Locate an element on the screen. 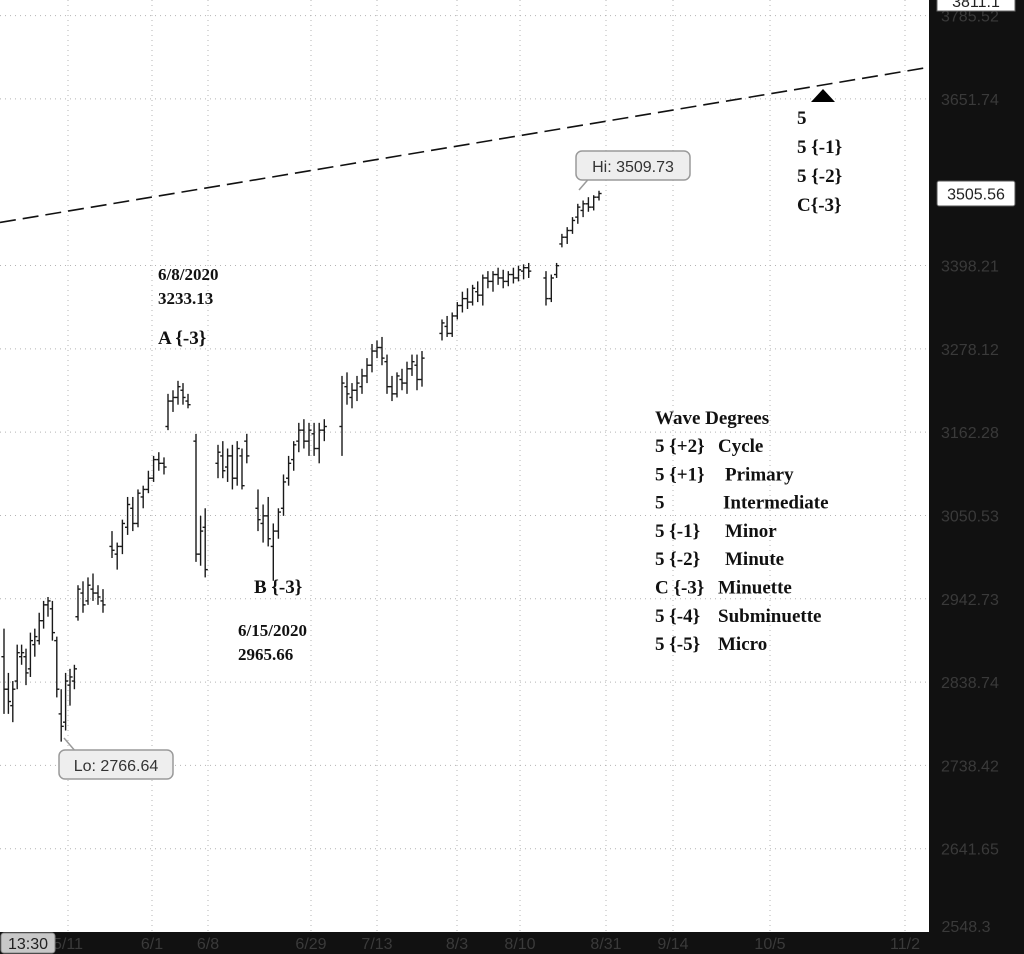  wave-degree-name: Subminuette is located at coordinates (769, 616).